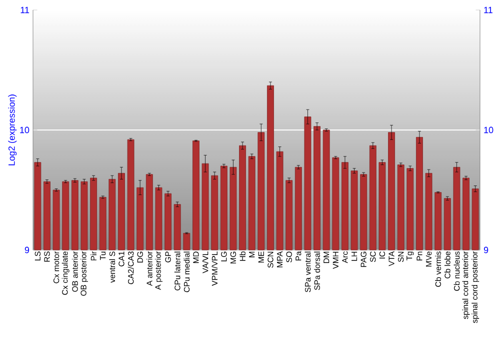 This screenshot has height=350, width=500. What do you see at coordinates (438, 269) in the screenshot?
I see `x-tick-label: Cb vermis` at bounding box center [438, 269].